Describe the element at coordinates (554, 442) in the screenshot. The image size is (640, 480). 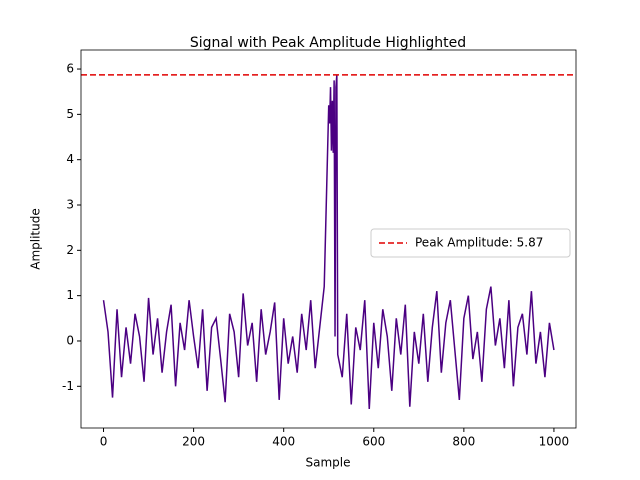
I see `x-tick-label: 1000` at that location.